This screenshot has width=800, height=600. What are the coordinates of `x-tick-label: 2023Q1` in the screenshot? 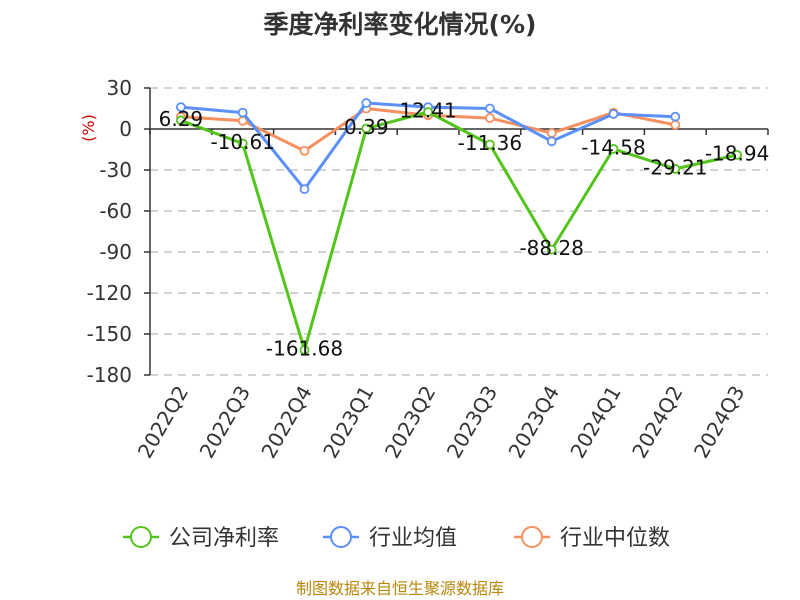 It's located at (348, 422).